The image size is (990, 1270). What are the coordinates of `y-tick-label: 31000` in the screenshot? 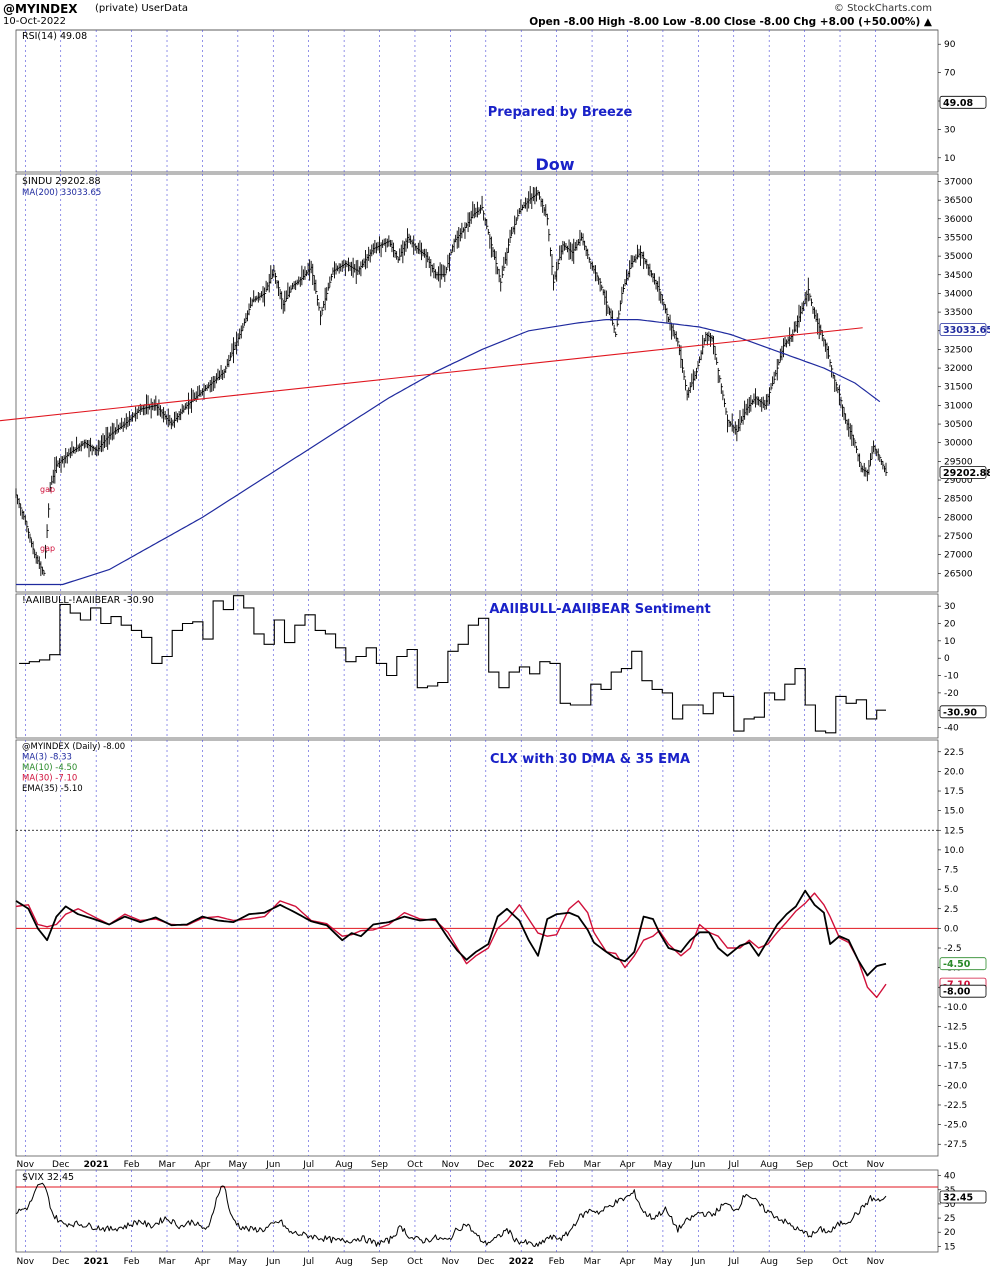 It's located at (958, 406).